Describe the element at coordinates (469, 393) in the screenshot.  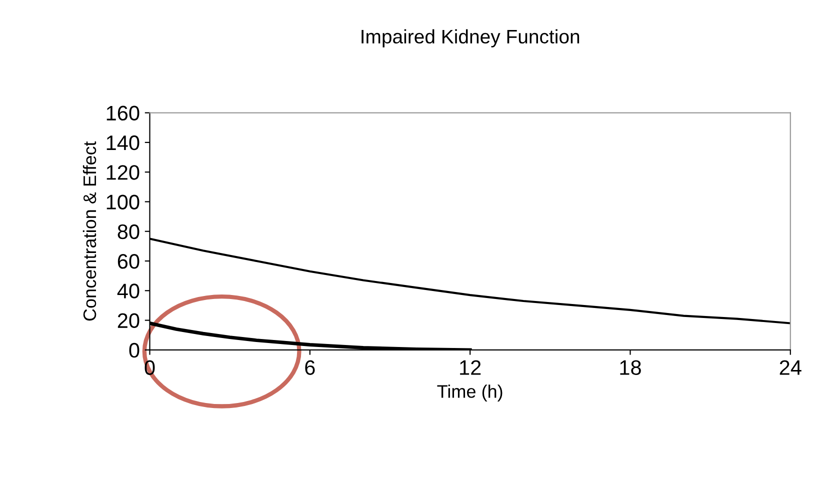
I see `x-axis-title: Time (h)` at that location.